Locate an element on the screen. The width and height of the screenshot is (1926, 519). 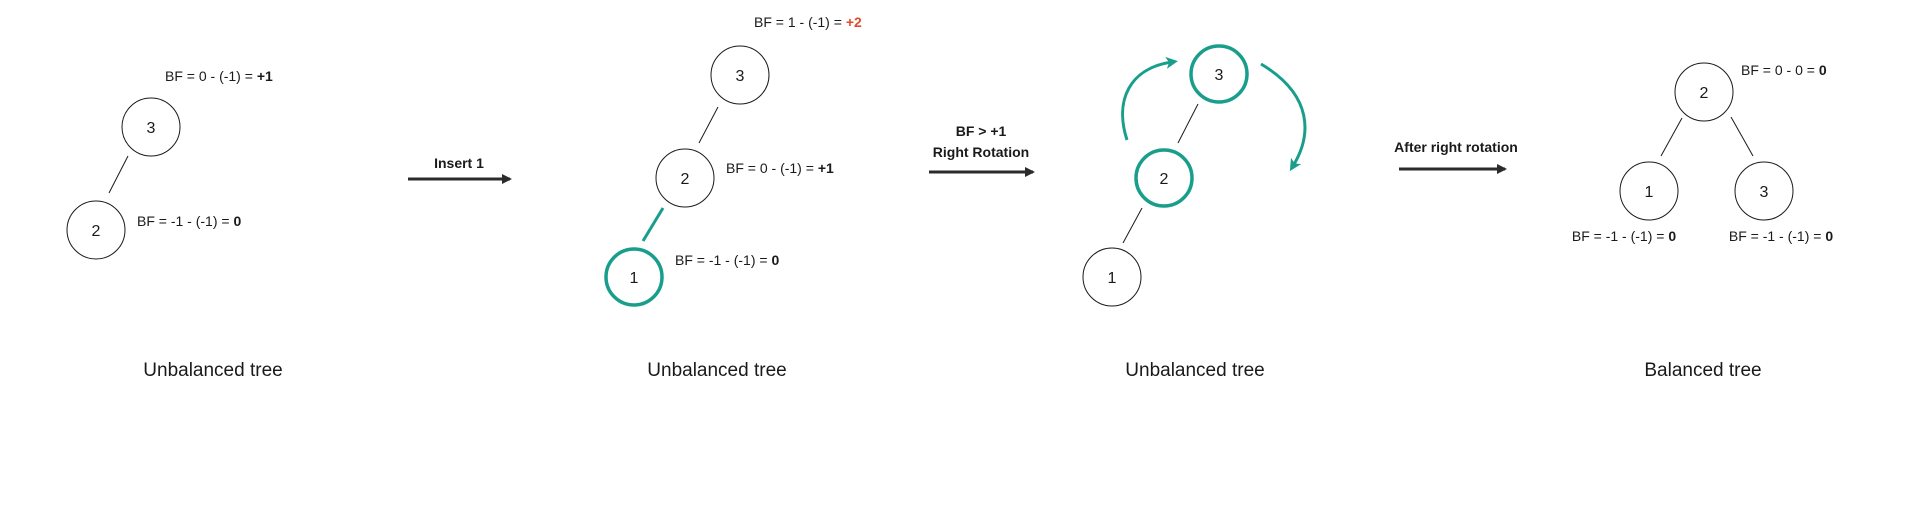
arrow-rotation: BF > +1 Right Rotation is located at coordinates (982, 150).